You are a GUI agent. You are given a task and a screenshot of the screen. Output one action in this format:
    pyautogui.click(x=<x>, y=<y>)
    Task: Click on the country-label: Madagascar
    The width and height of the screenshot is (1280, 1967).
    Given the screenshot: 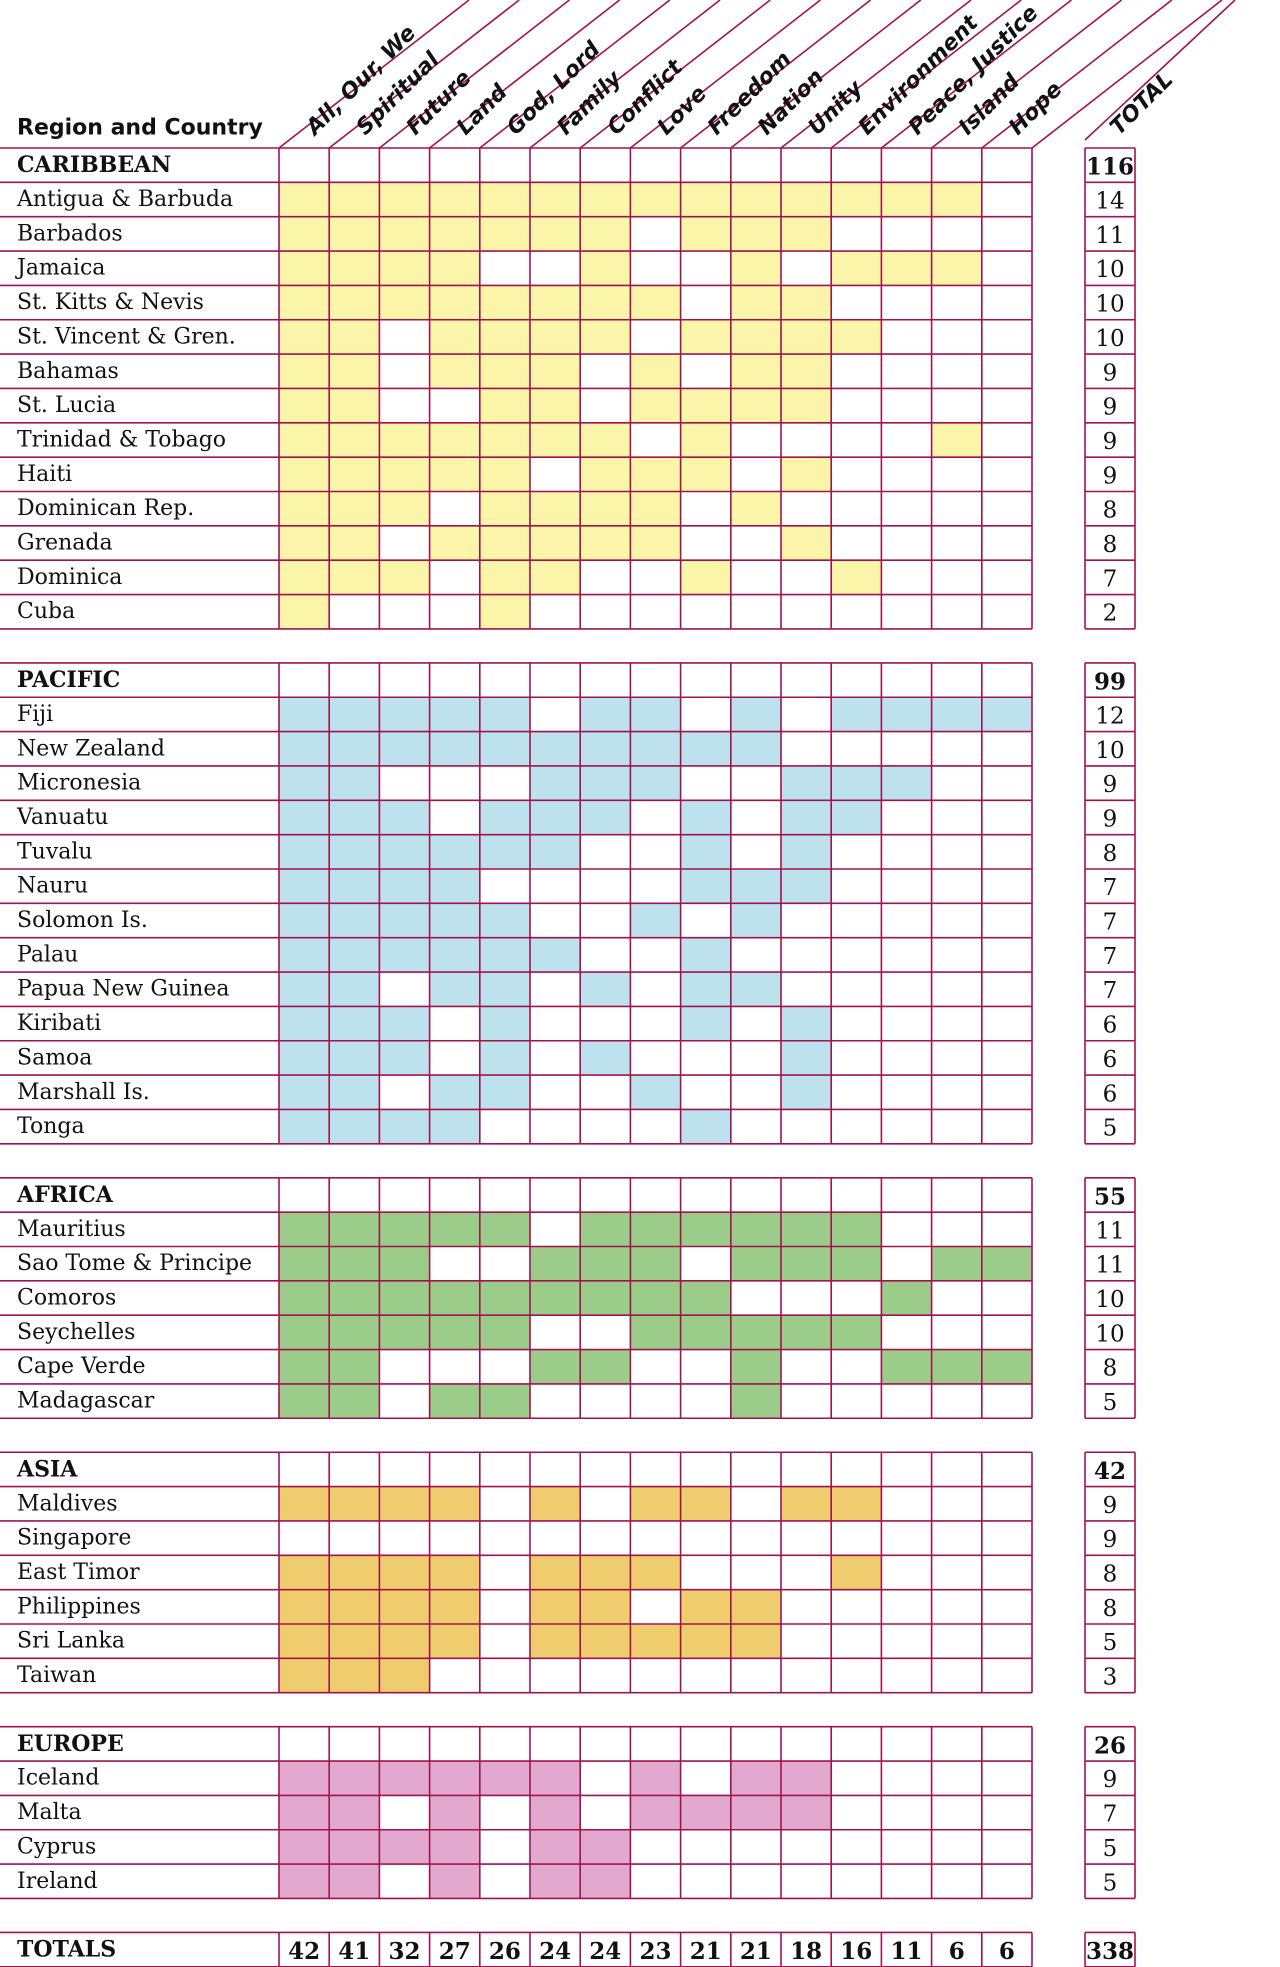 What is the action you would take?
    pyautogui.click(x=86, y=1401)
    